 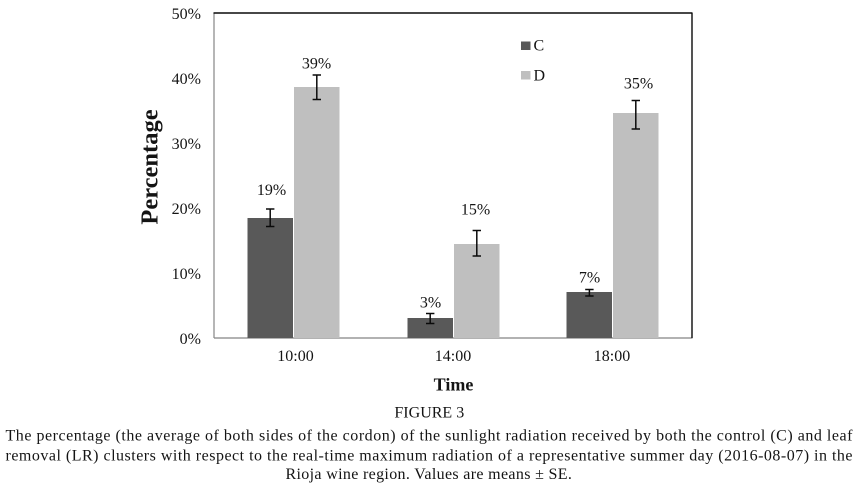 What do you see at coordinates (612, 356) in the screenshot?
I see `svg-text: 18:00` at bounding box center [612, 356].